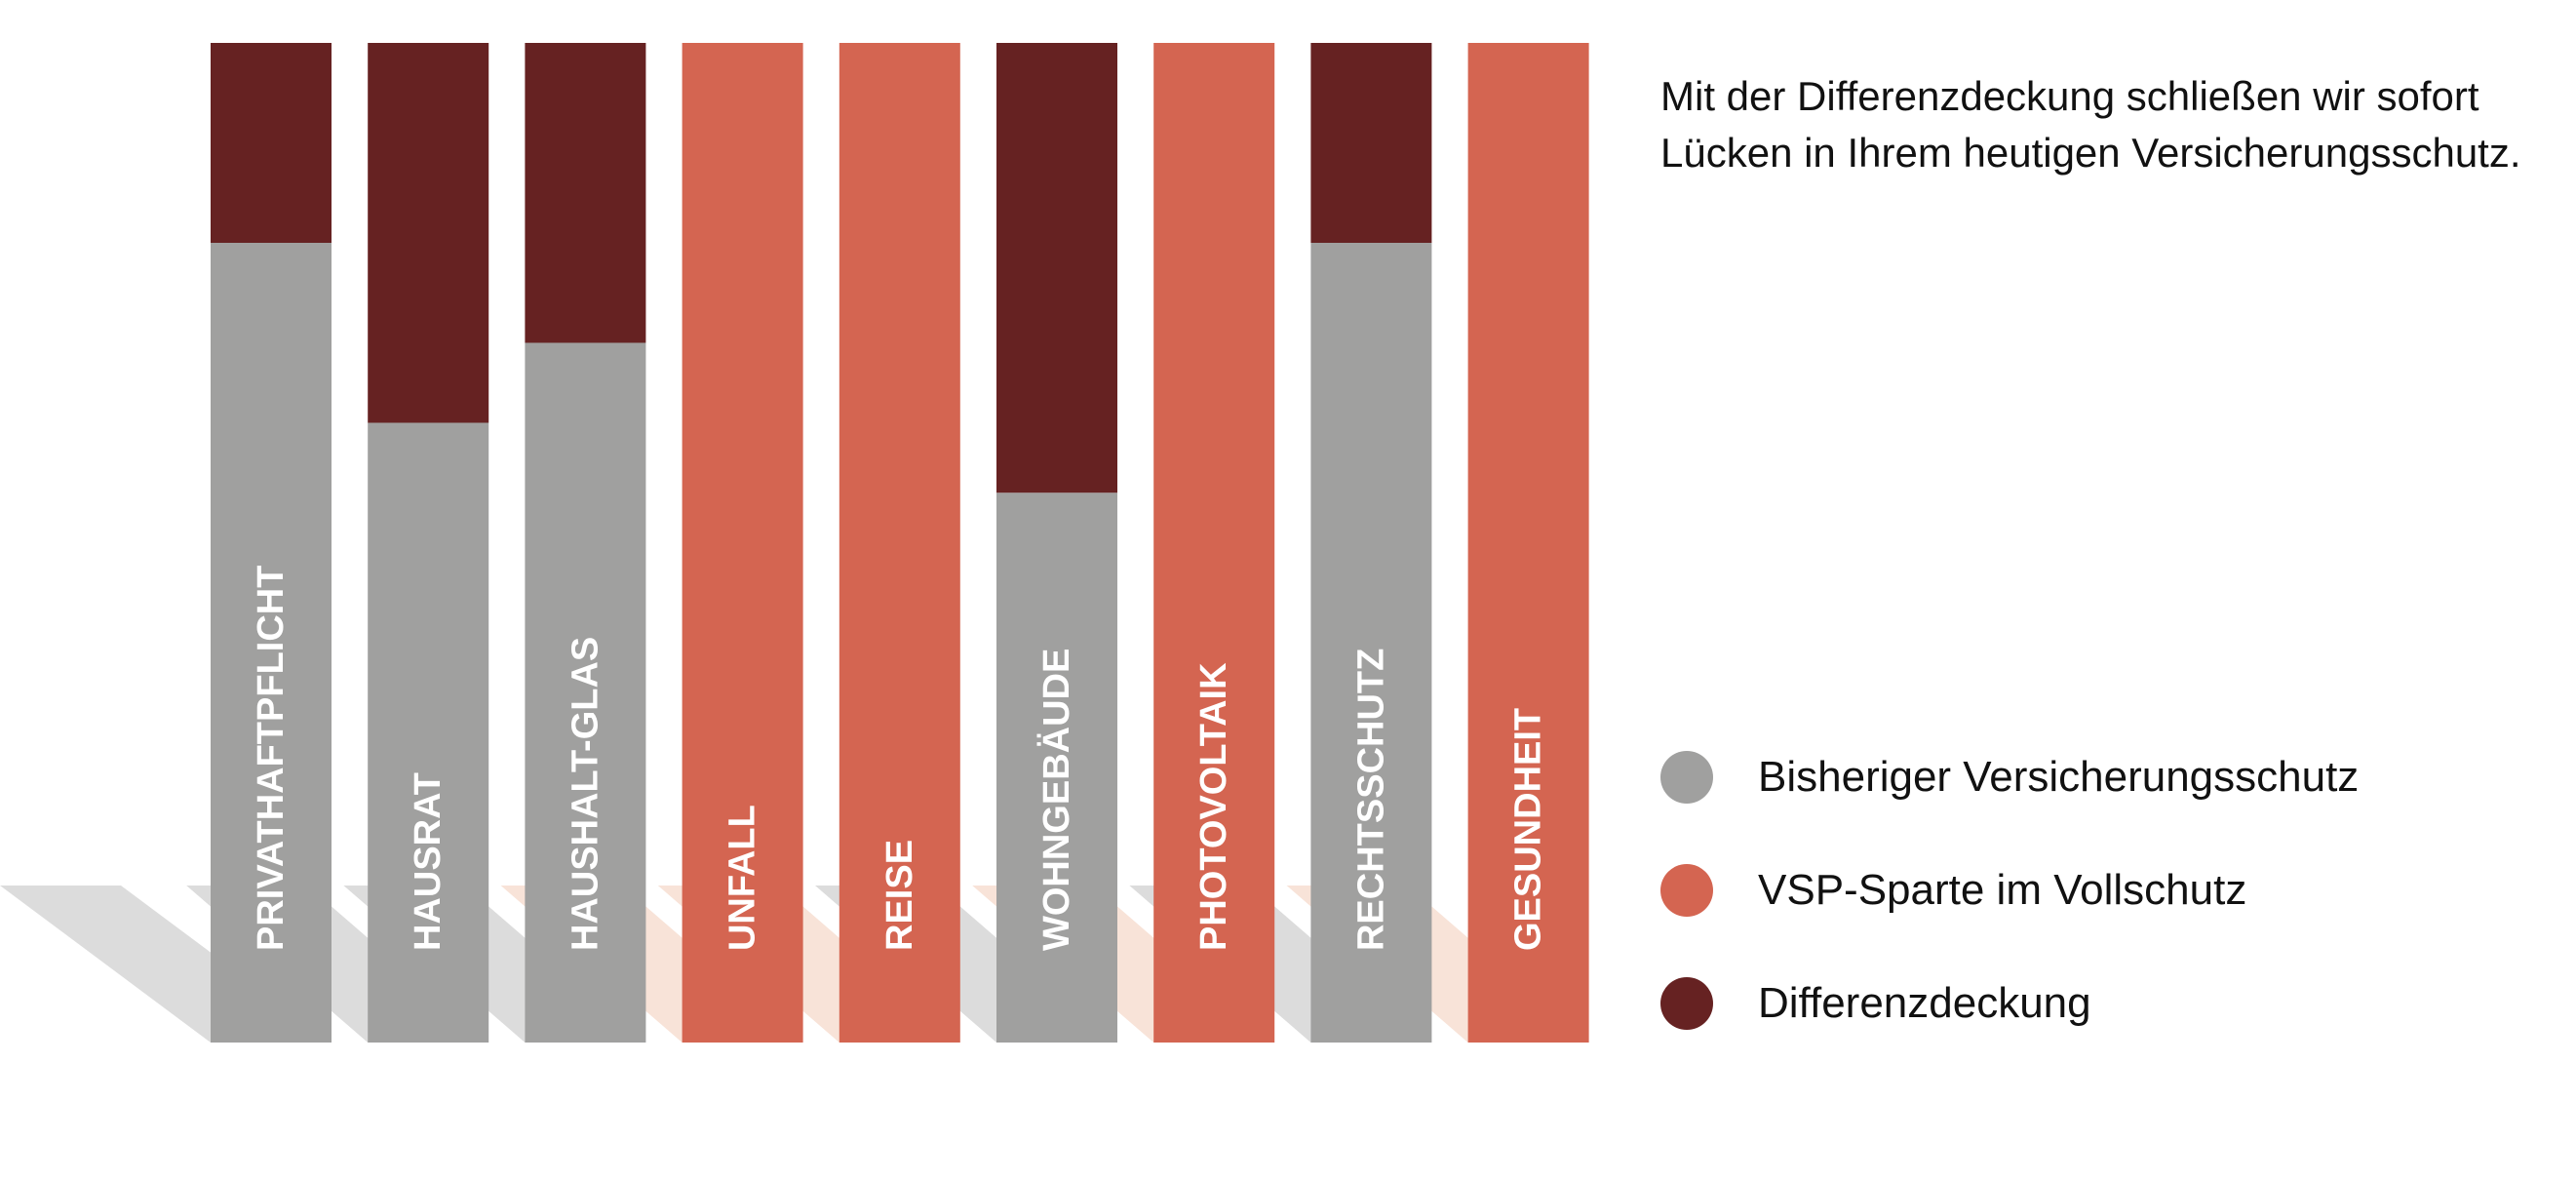 This screenshot has height=1181, width=2576. What do you see at coordinates (742, 543) in the screenshot?
I see `bar-segment-vollschutz-unfall` at bounding box center [742, 543].